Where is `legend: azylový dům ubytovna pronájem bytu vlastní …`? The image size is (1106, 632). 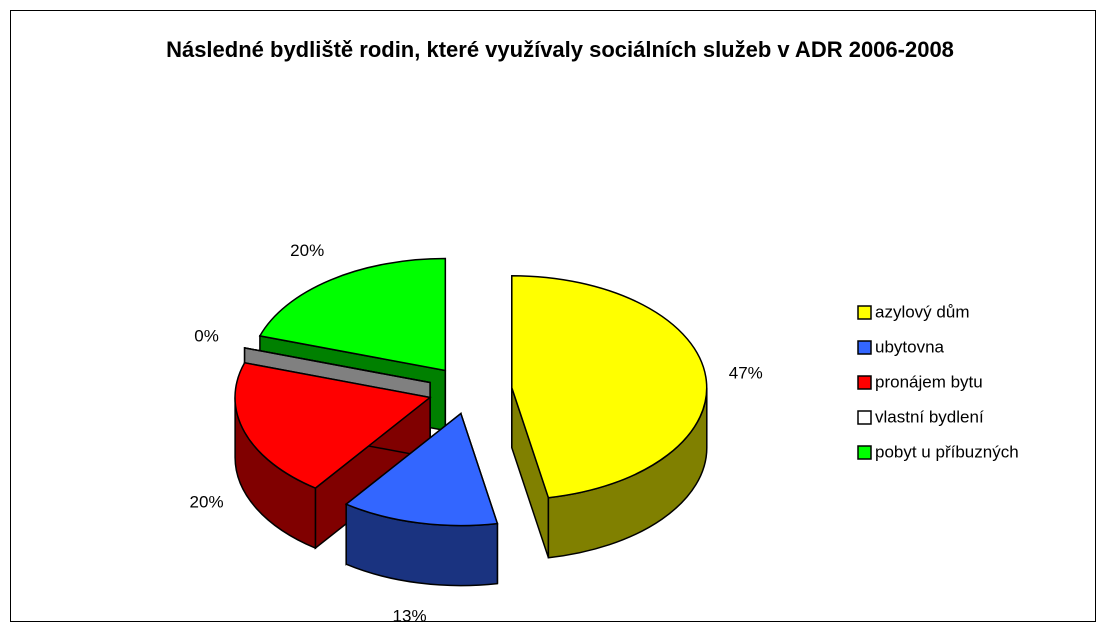 legend: azylový dům ubytovna pronájem bytu vlastní … is located at coordinates (938, 381).